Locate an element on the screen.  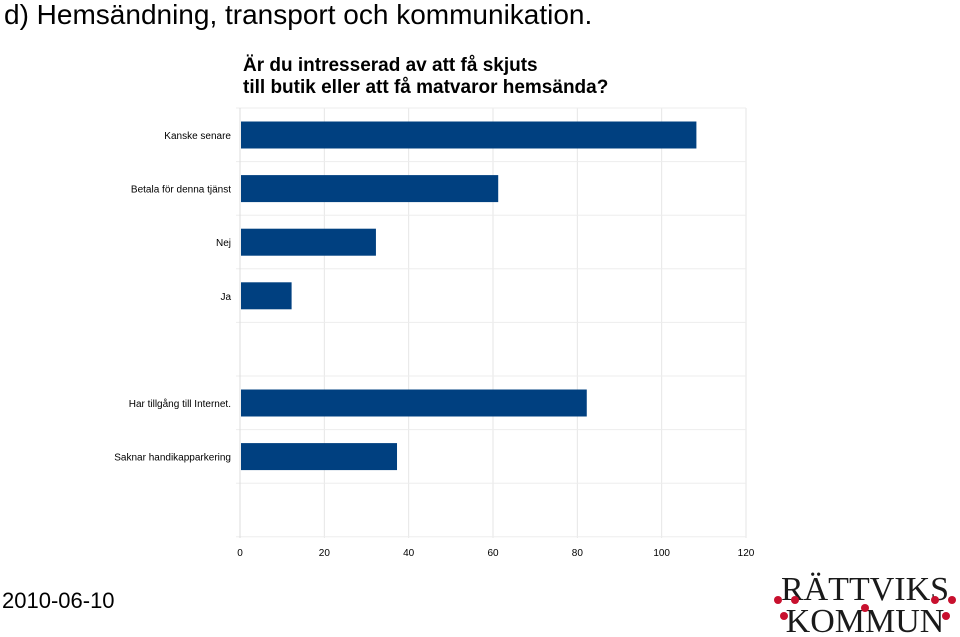
logo-line-1: RÄTTVIKS is located at coordinates (865, 589).